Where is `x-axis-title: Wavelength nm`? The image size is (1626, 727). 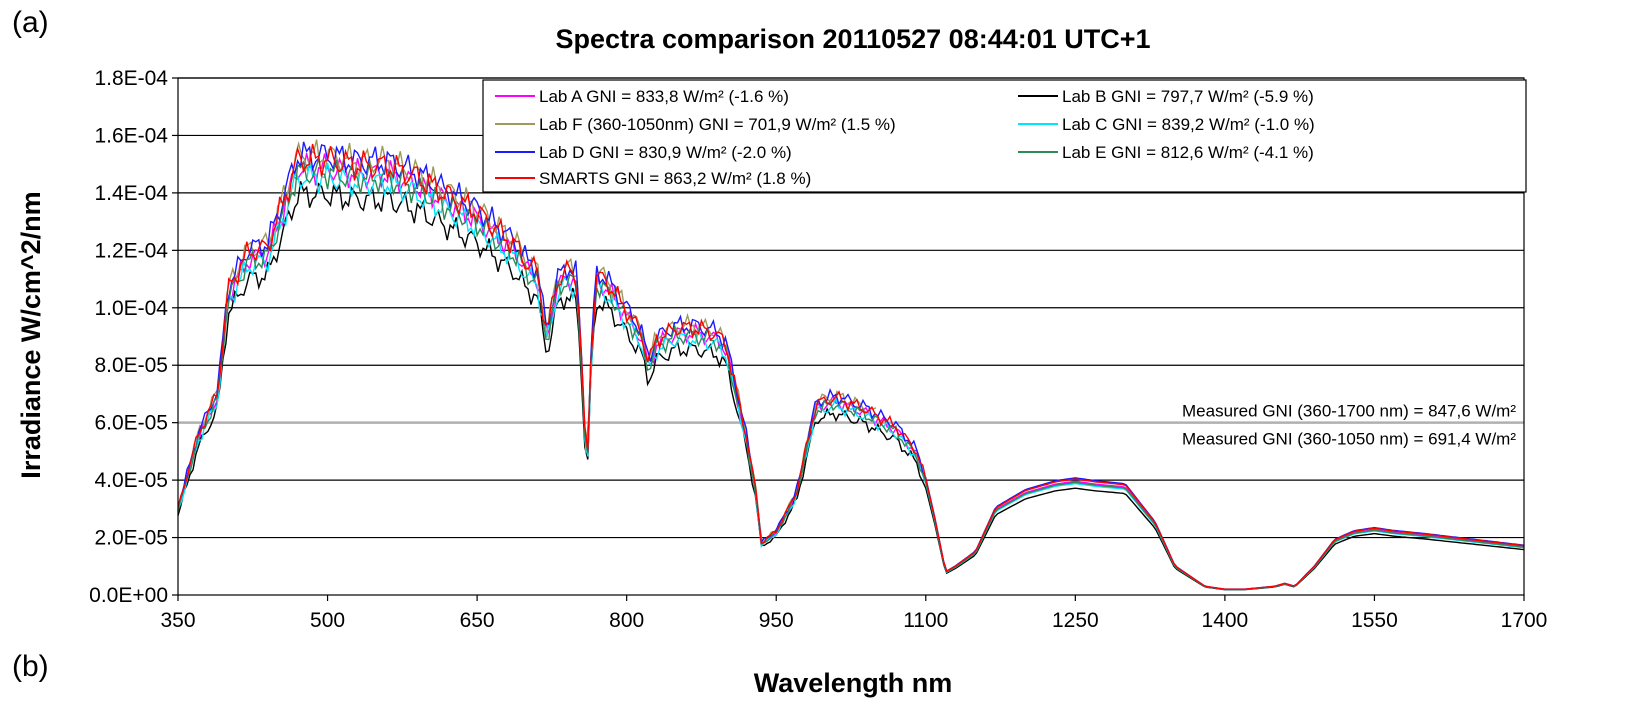
x-axis-title: Wavelength nm is located at coordinates (853, 683).